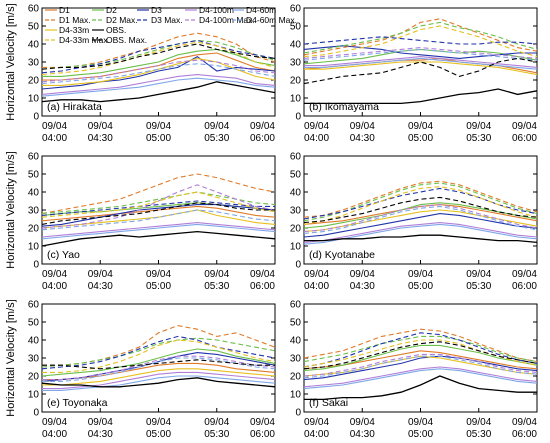 The height and width of the screenshot is (443, 550). Describe the element at coordinates (74, 107) in the screenshot. I see `panel-label: (a) Hirakata` at that location.